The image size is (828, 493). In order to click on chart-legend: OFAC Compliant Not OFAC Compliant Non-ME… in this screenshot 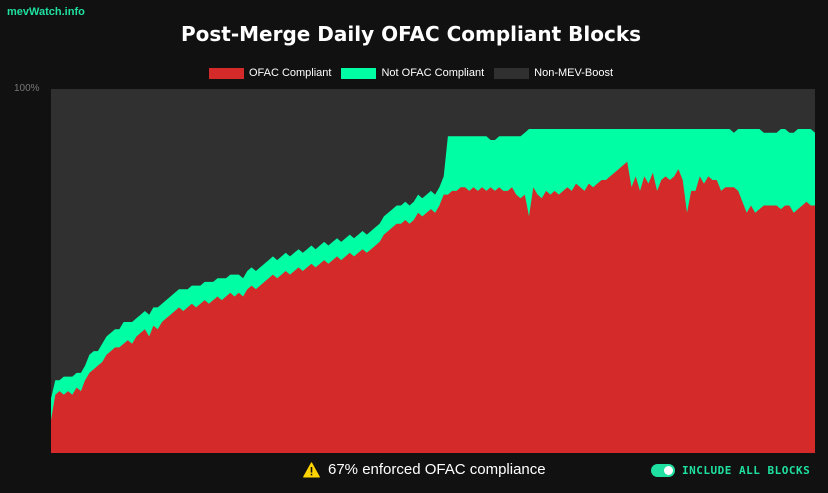, I will do `click(411, 73)`.